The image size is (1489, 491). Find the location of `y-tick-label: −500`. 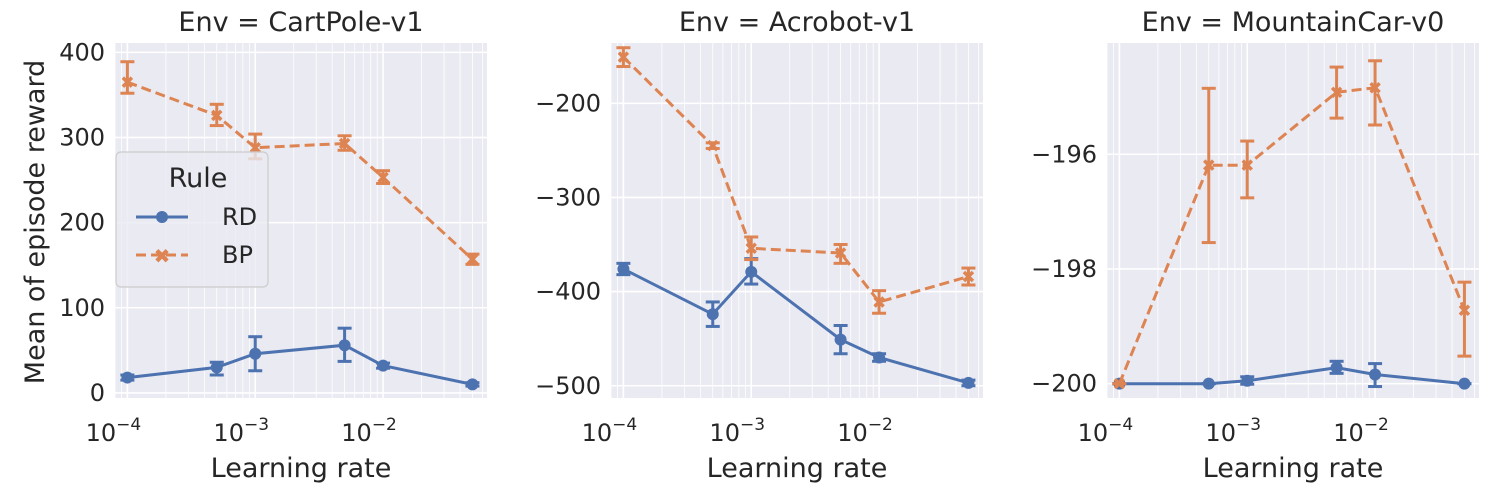

y-tick-label: −500 is located at coordinates (568, 386).